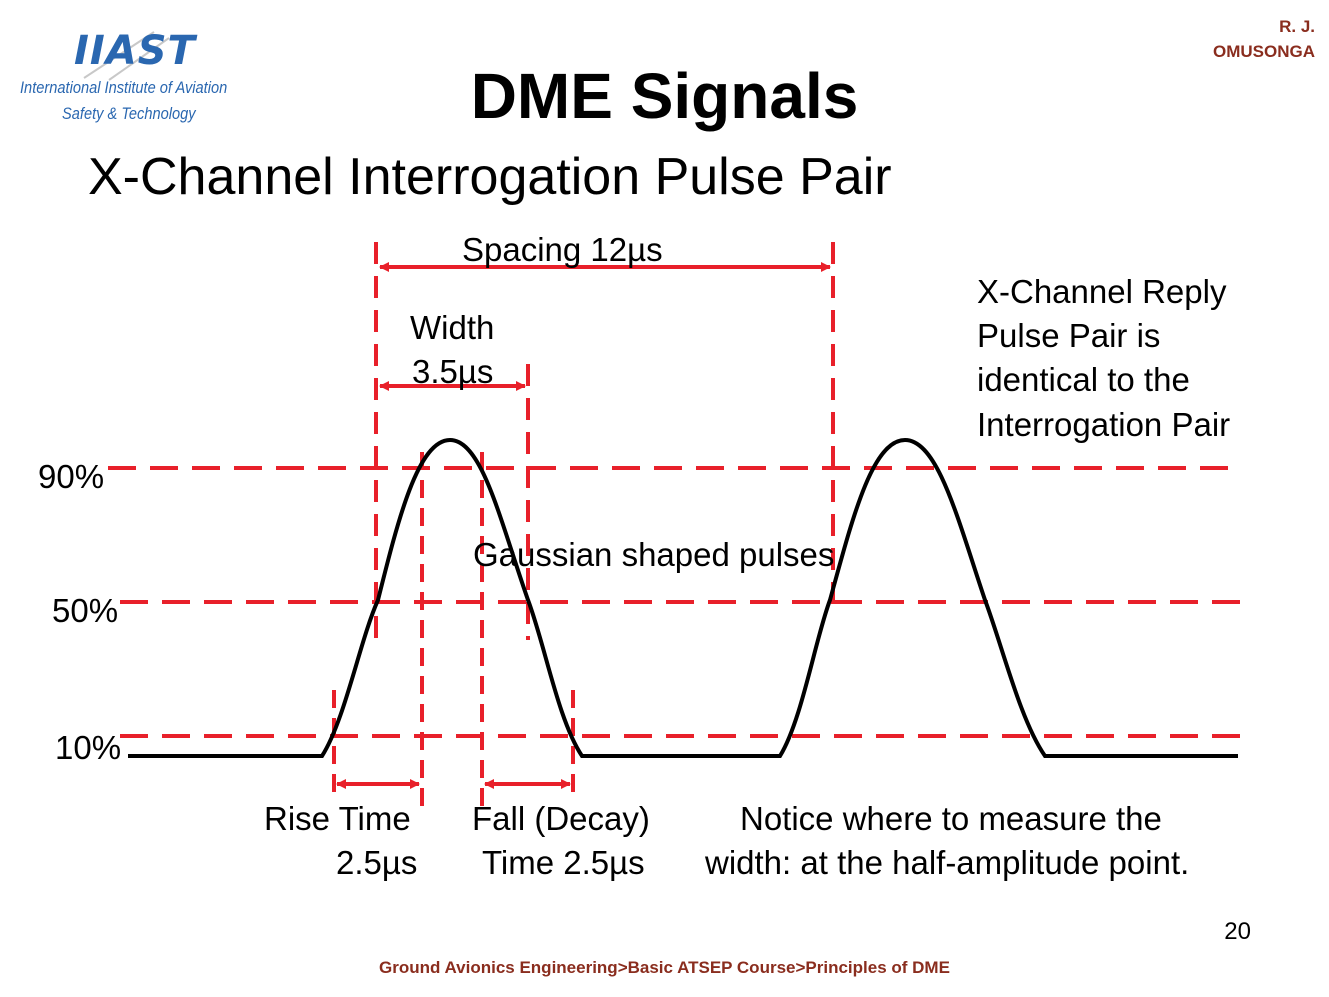 This screenshot has height=997, width=1329. I want to click on fall-time-label: Fall (Decay), so click(561, 818).